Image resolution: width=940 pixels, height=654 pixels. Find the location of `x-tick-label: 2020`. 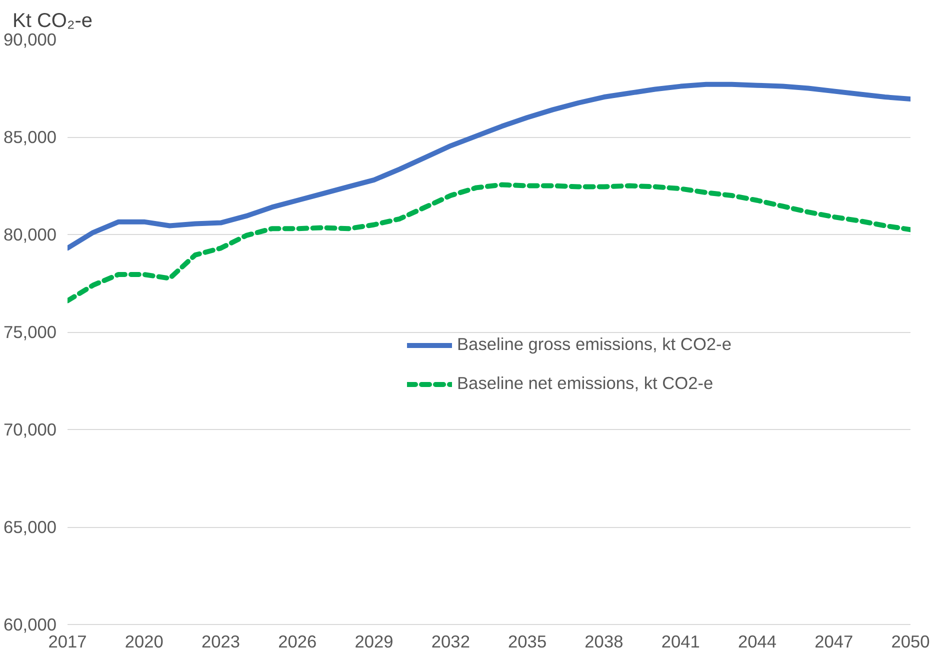

x-tick-label: 2020 is located at coordinates (144, 642).